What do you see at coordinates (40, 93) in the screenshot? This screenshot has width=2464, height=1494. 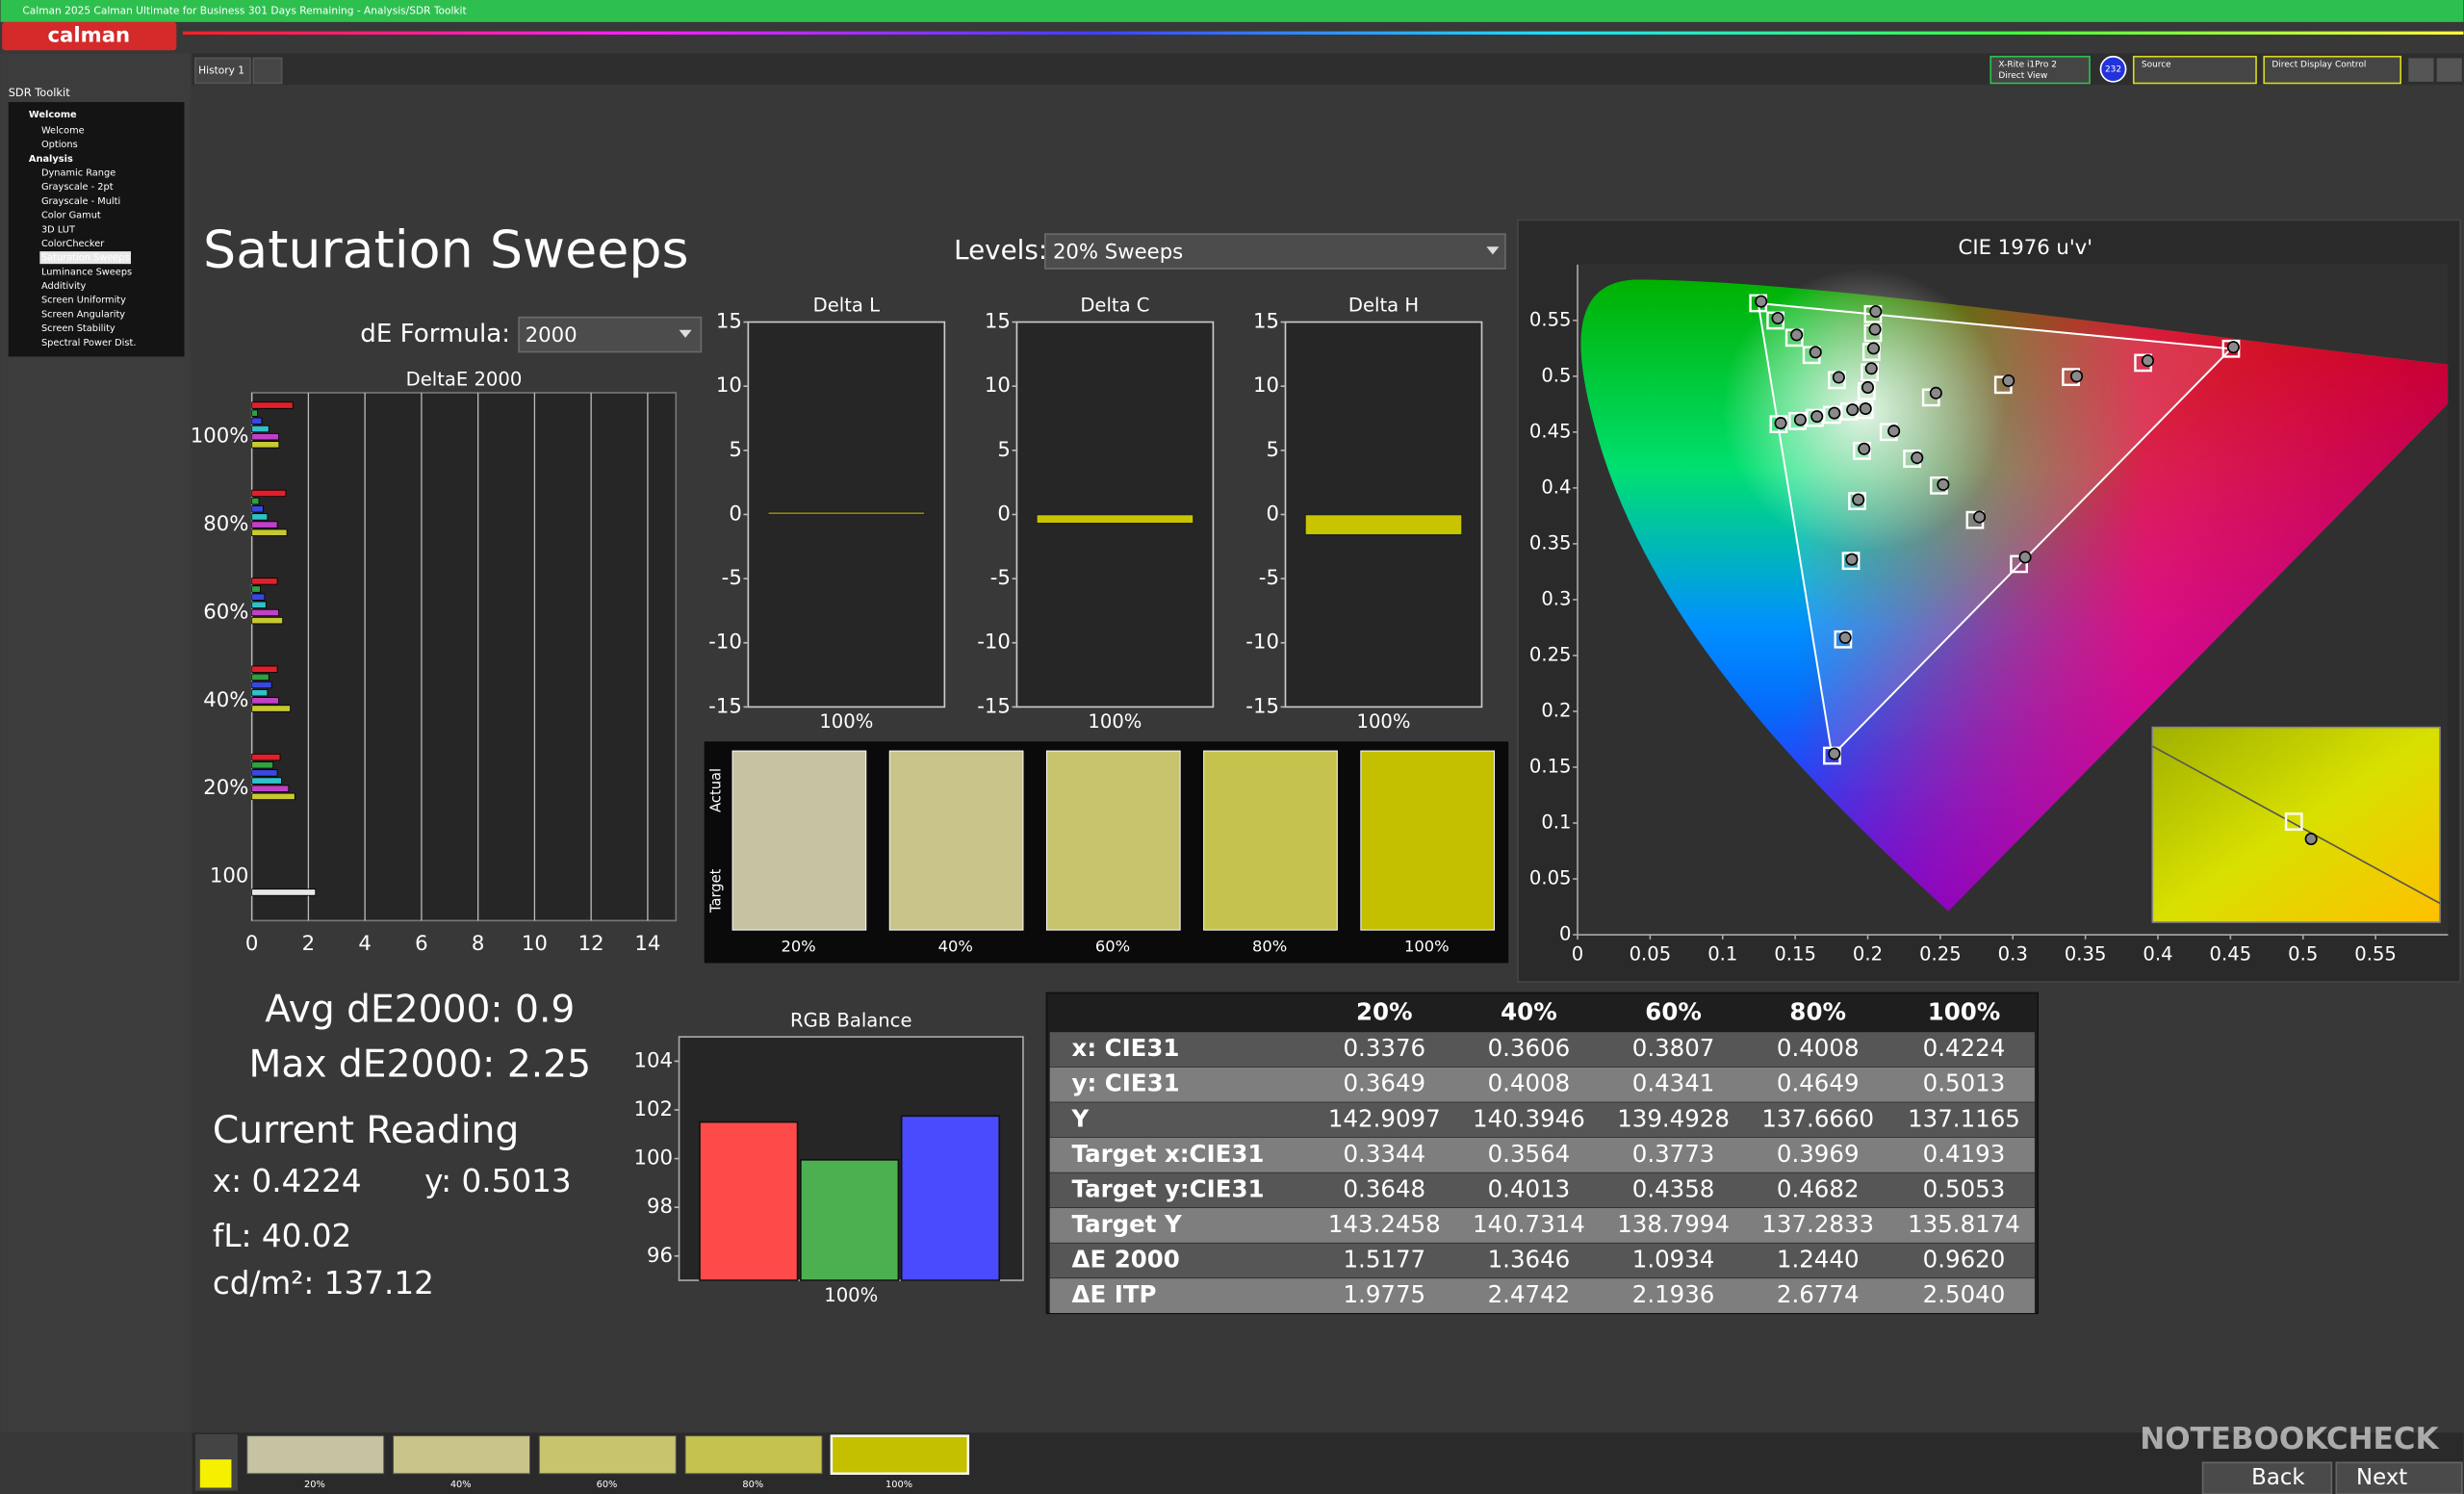 I see `sidebar-title: SDR Toolkit` at bounding box center [40, 93].